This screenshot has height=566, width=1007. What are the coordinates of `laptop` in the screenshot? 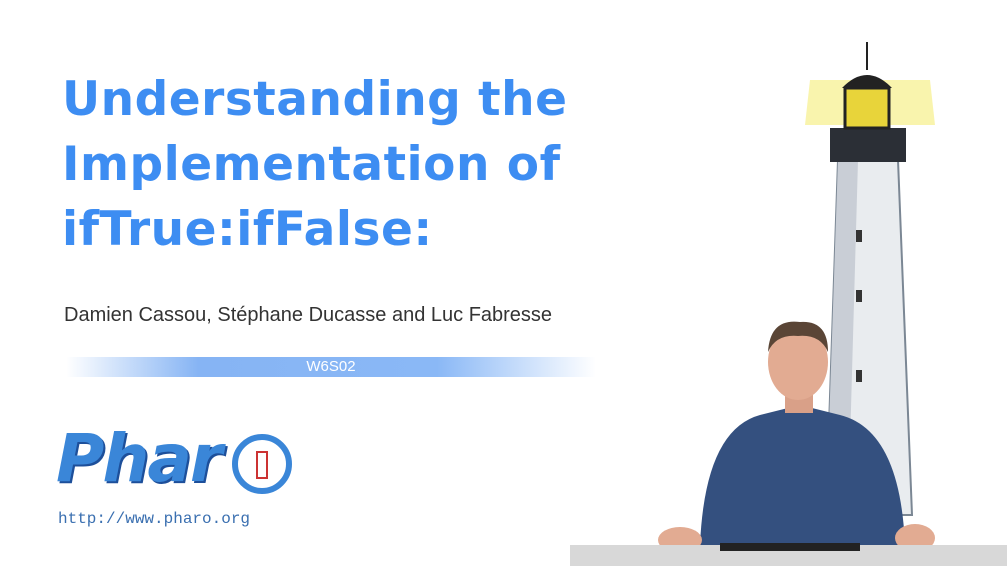 It's located at (790, 547).